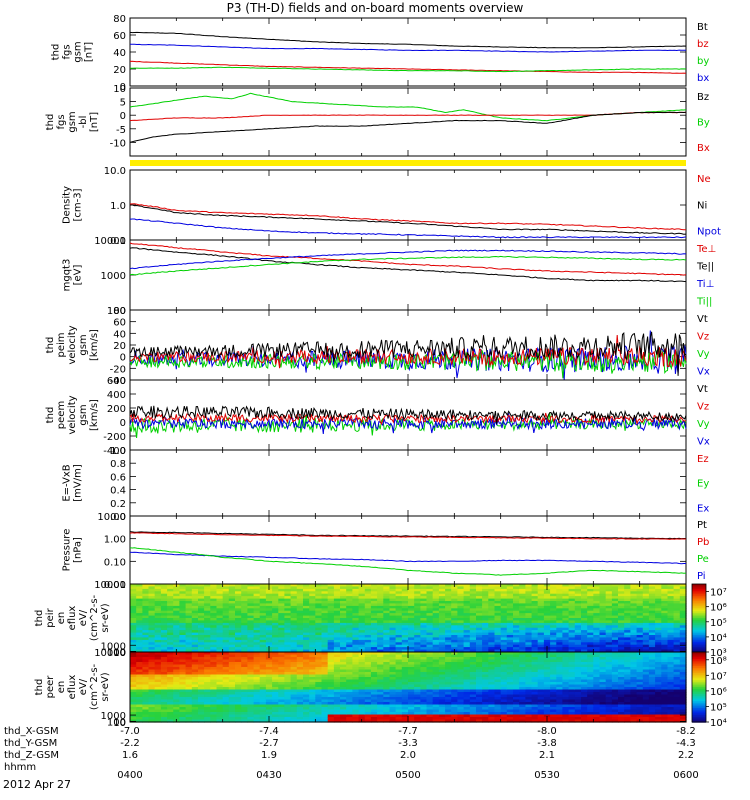 The height and width of the screenshot is (800, 750). I want to click on y-axis-label: peir, so click(50, 617).